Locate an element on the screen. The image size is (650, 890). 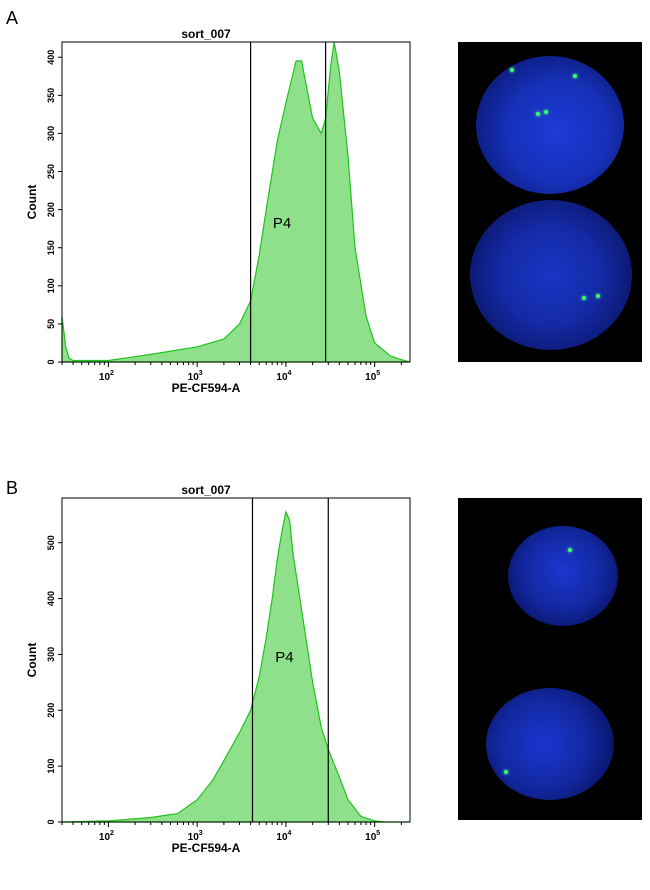
panel-letter: B is located at coordinates (12, 488).